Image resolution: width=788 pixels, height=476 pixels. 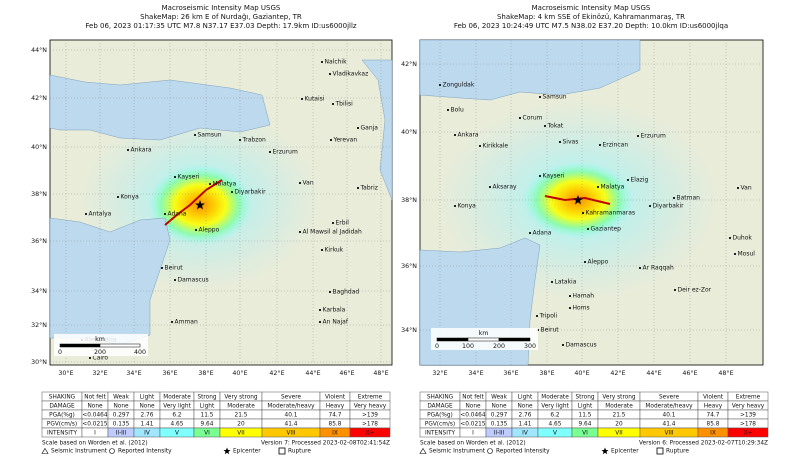 What do you see at coordinates (334, 250) in the screenshot?
I see `city-label: Kirkuk` at bounding box center [334, 250].